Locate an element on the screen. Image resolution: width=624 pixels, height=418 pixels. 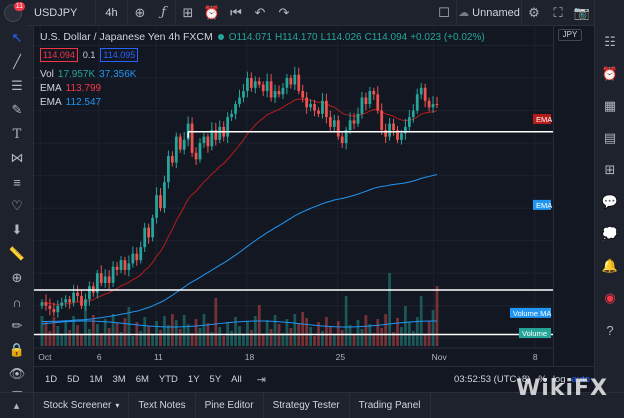
right-sidebar: ☷ ⏰ ▦ ▤ ⊞ 💬 💭 🔔 ◉ ? is located at coordinates (609, 196).